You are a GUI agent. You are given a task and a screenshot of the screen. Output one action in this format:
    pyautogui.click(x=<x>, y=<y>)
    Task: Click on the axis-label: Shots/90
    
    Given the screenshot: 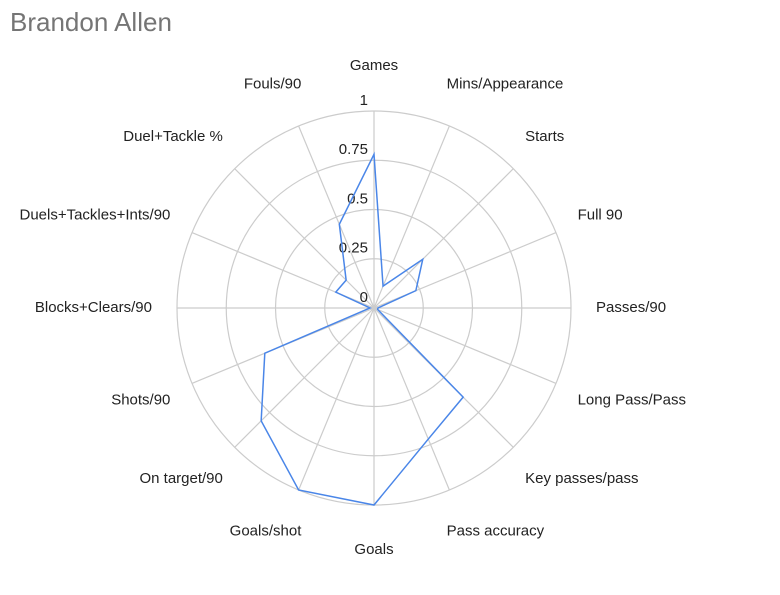 What is the action you would take?
    pyautogui.click(x=140, y=400)
    